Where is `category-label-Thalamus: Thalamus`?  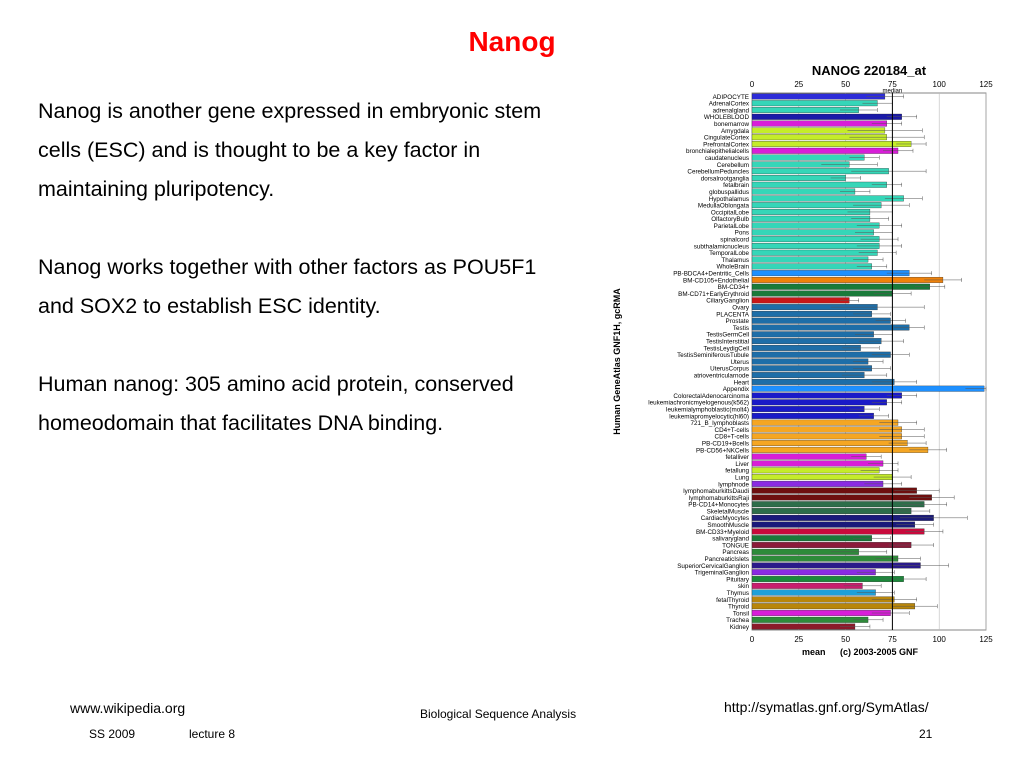
category-label-Thalamus: Thalamus is located at coordinates (735, 260).